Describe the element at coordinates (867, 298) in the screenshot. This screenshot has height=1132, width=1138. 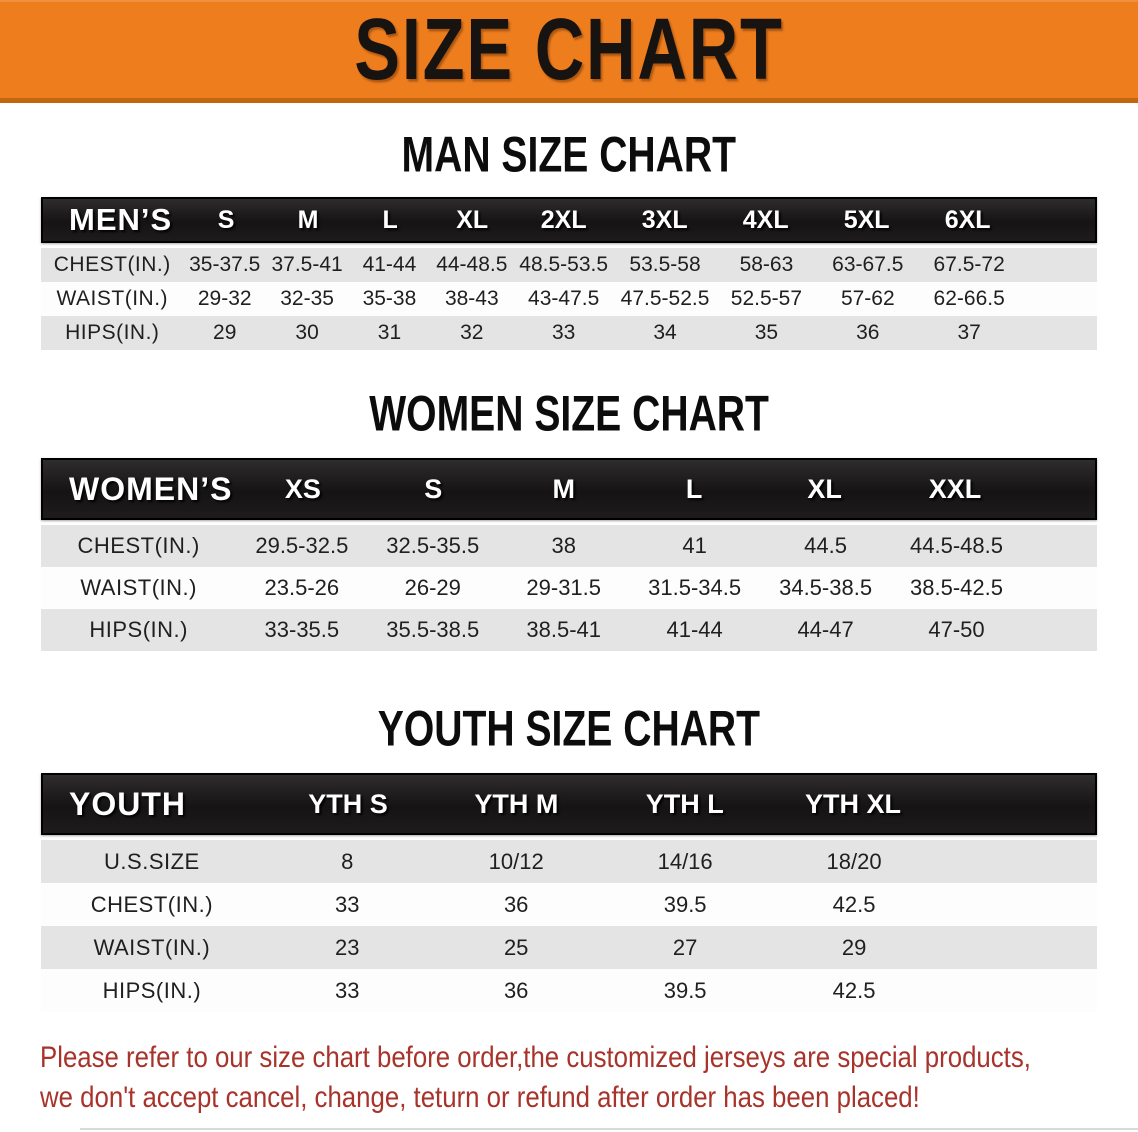
I see `men-waist-value-7: 57-62` at that location.